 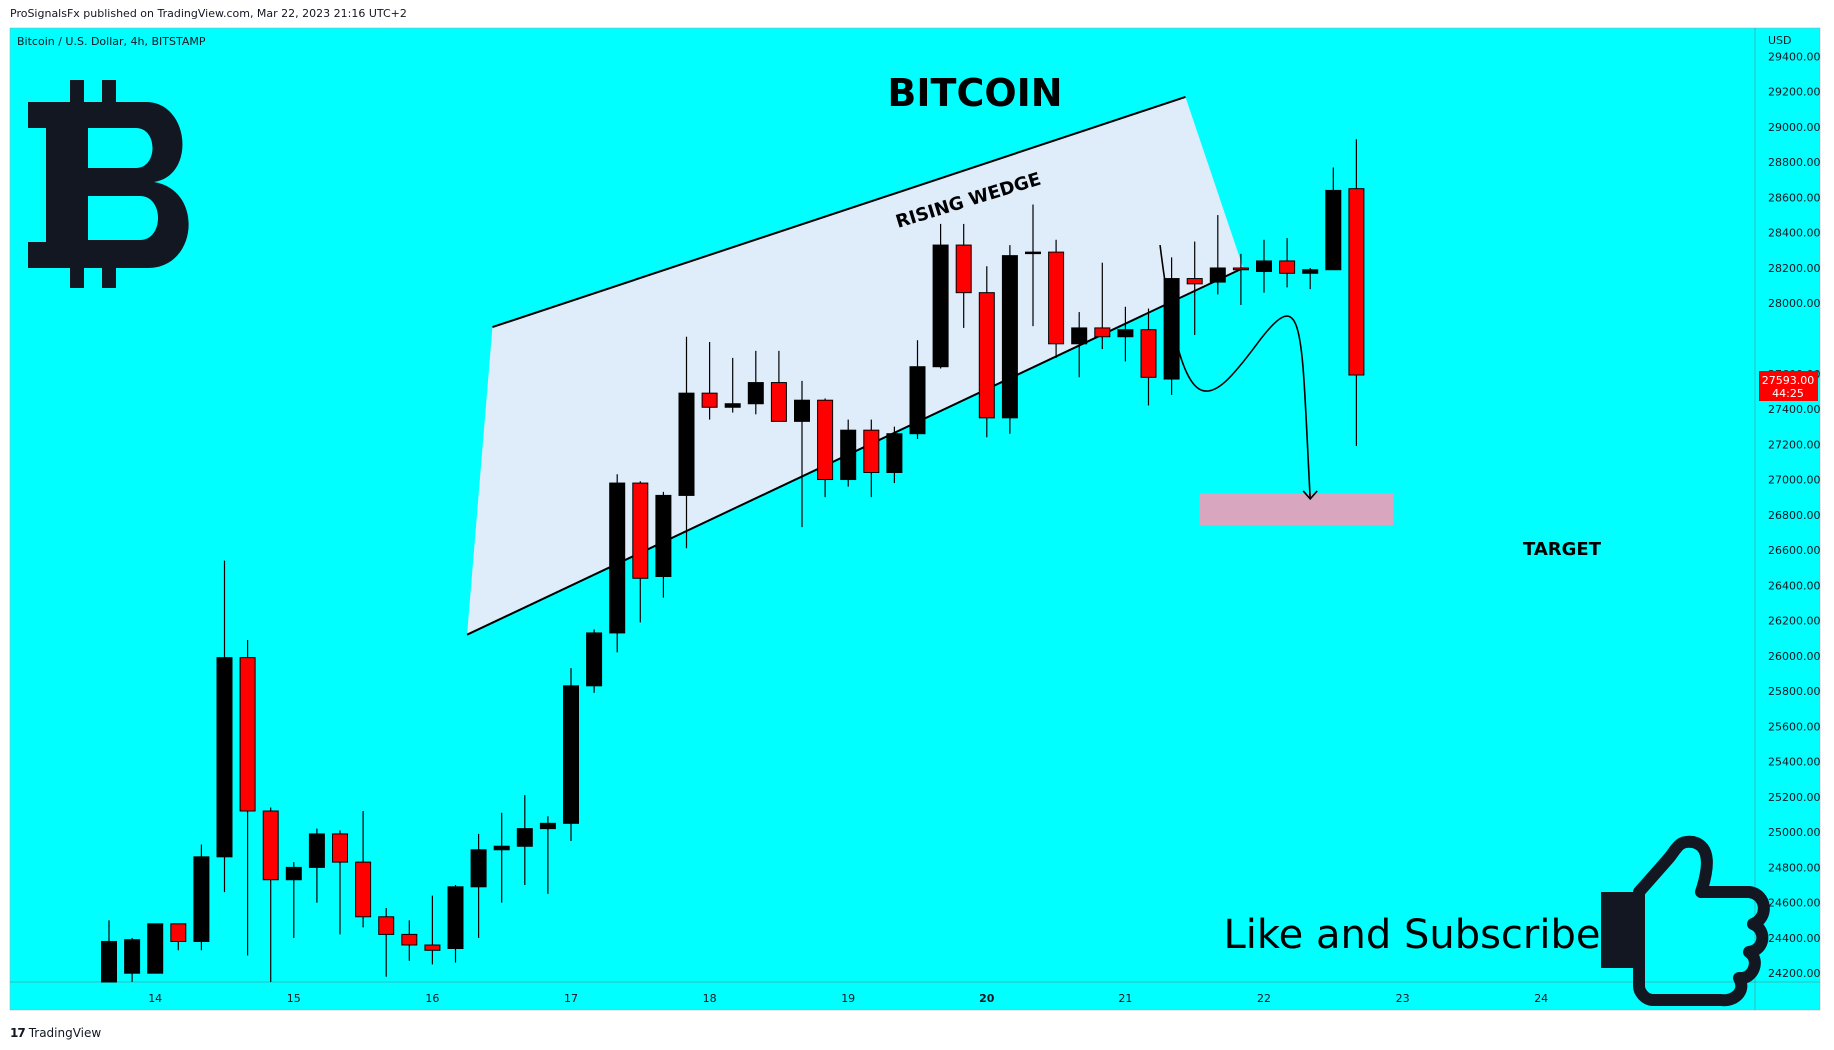 What do you see at coordinates (1794, 197) in the screenshot?
I see `y-axis-tick-label: 28600.00` at bounding box center [1794, 197].